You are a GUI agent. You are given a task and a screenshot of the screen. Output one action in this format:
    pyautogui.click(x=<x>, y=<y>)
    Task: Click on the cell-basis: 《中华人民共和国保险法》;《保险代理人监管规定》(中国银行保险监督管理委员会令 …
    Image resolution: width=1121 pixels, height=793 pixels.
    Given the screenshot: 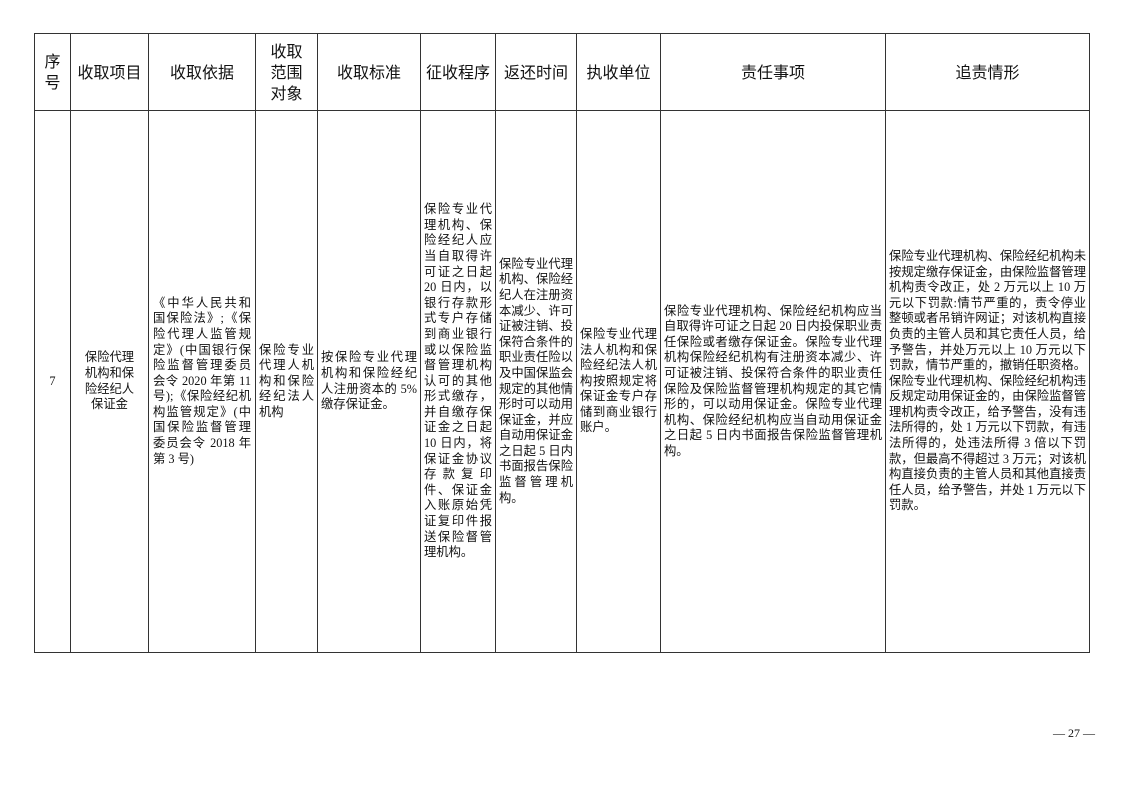 What is the action you would take?
    pyautogui.click(x=202, y=381)
    